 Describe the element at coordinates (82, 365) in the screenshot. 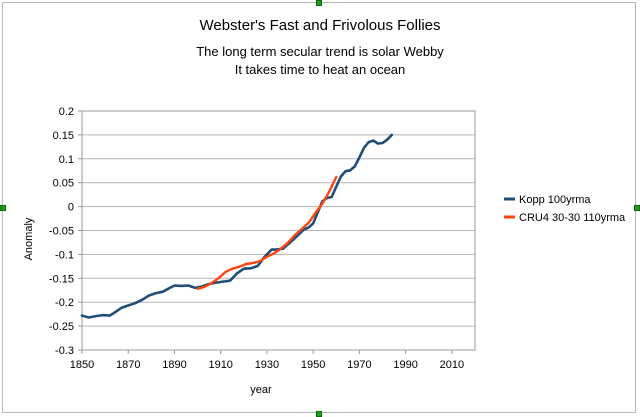

I see `x-tick-label: 1850` at that location.